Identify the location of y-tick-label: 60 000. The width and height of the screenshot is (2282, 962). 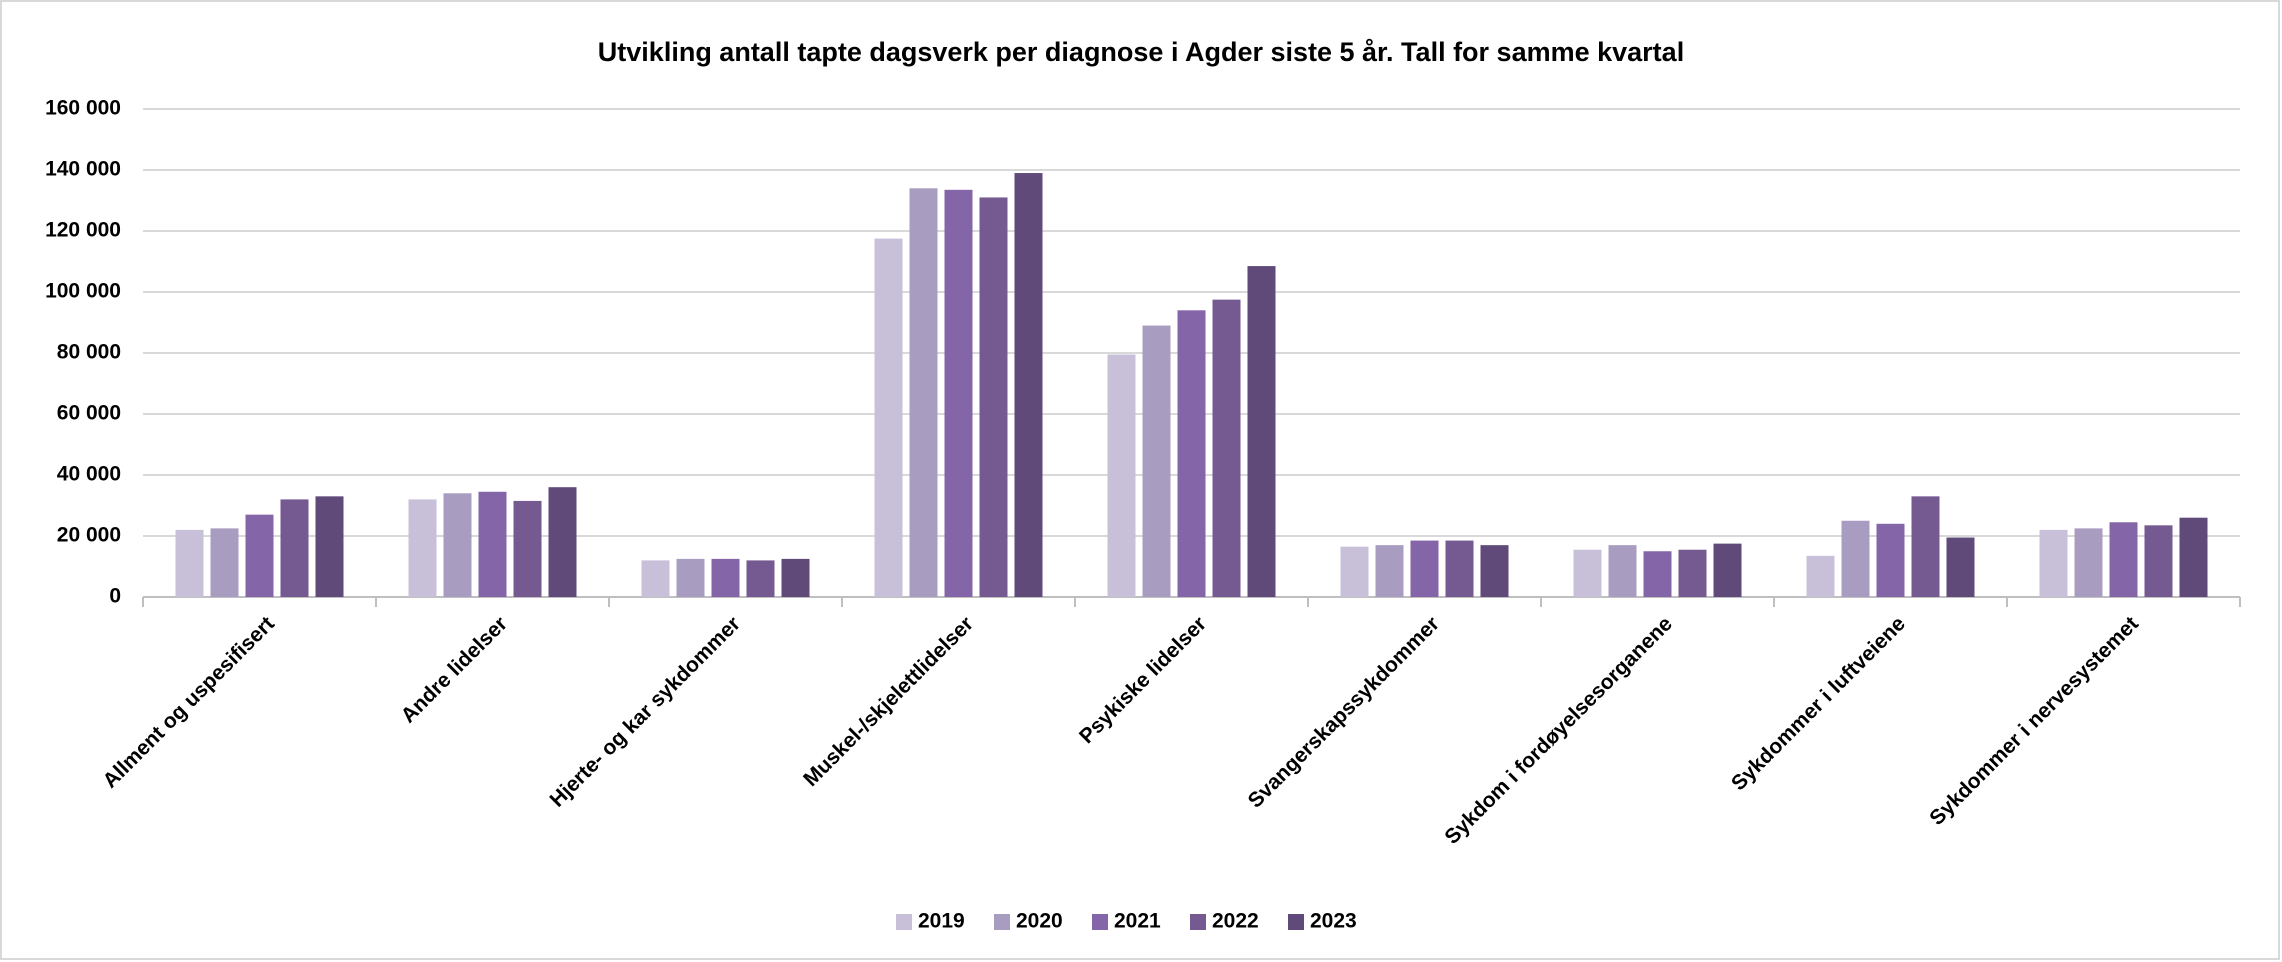
(89, 413).